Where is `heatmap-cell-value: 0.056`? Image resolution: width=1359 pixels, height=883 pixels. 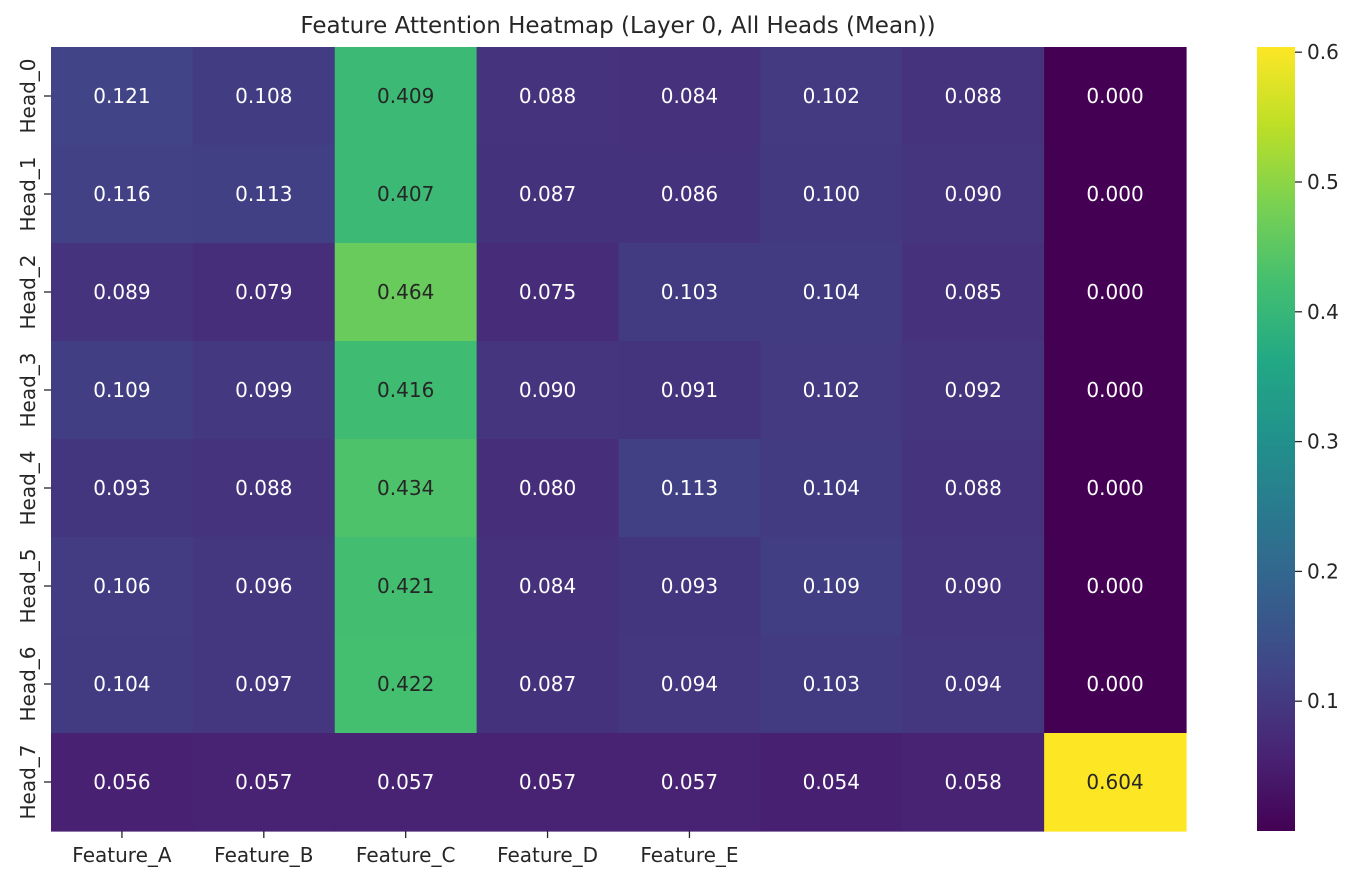 heatmap-cell-value: 0.056 is located at coordinates (121, 782).